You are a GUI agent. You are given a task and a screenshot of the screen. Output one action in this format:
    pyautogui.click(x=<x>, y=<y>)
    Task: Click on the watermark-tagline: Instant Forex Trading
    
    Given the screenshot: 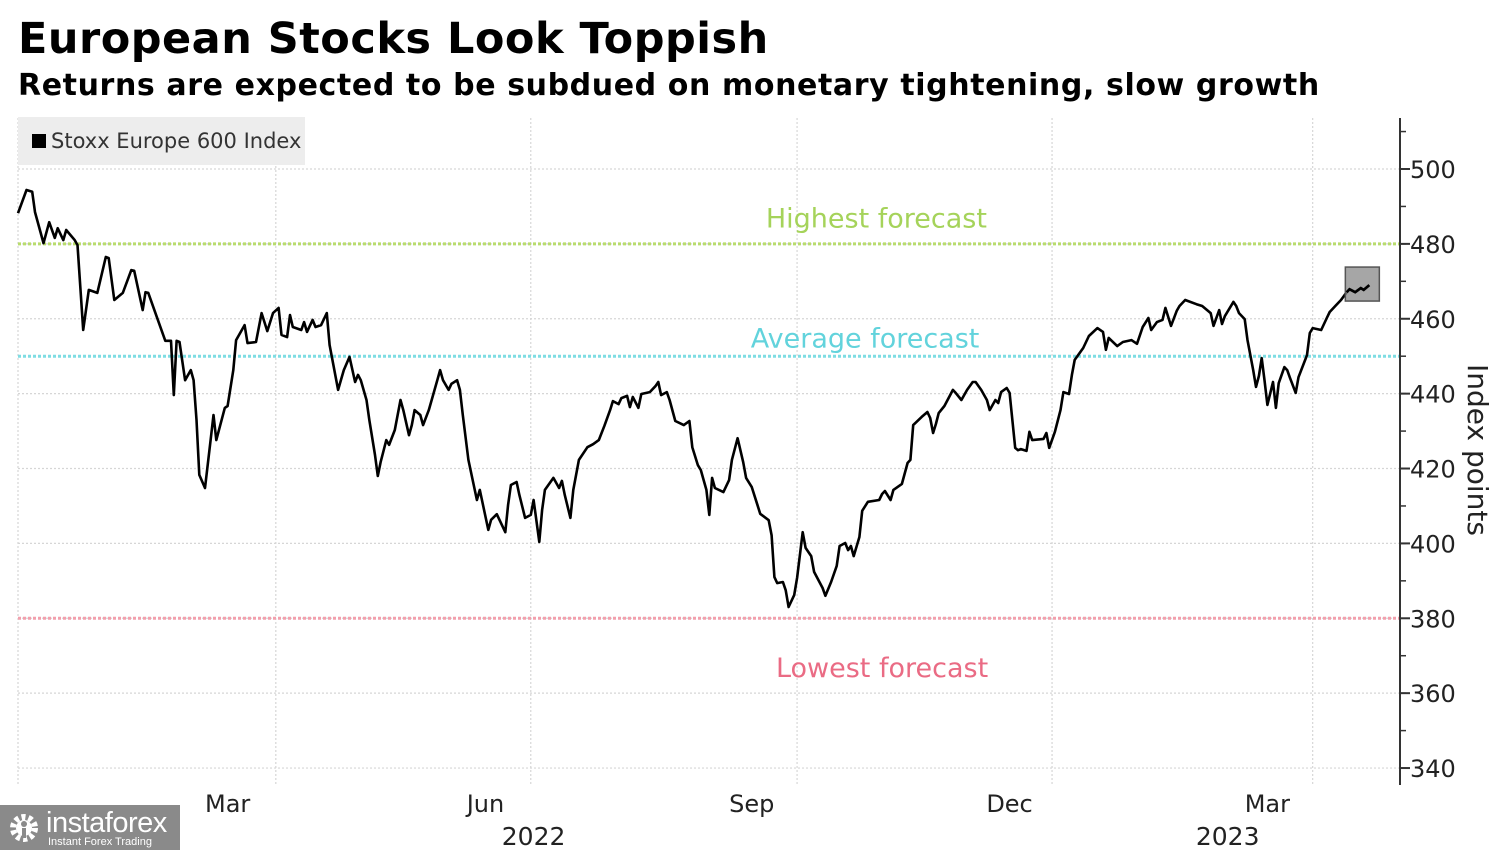 What is the action you would take?
    pyautogui.click(x=100, y=842)
    